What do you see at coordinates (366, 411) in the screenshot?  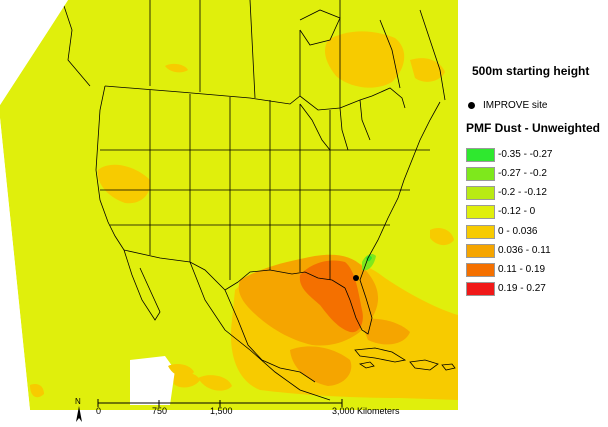 I see `scale-tick-3000: 3,000 Kilometers` at bounding box center [366, 411].